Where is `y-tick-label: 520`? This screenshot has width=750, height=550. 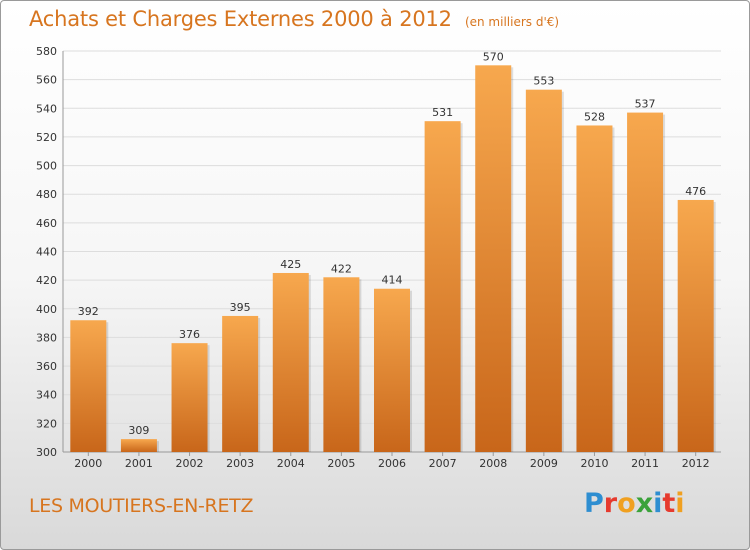 y-tick-label: 520 is located at coordinates (46, 137).